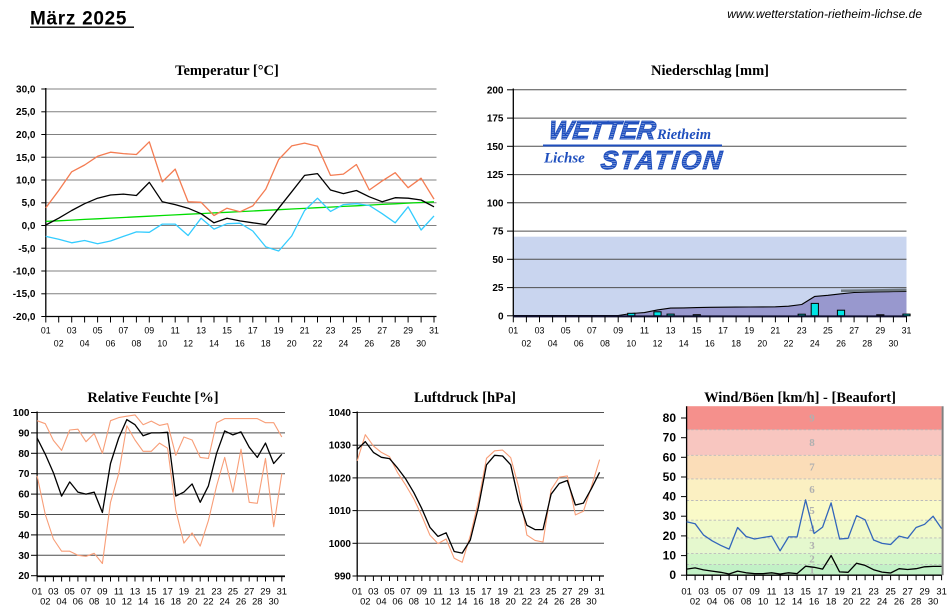  What do you see at coordinates (498, 232) in the screenshot?
I see `svg-text: 75` at bounding box center [498, 232].